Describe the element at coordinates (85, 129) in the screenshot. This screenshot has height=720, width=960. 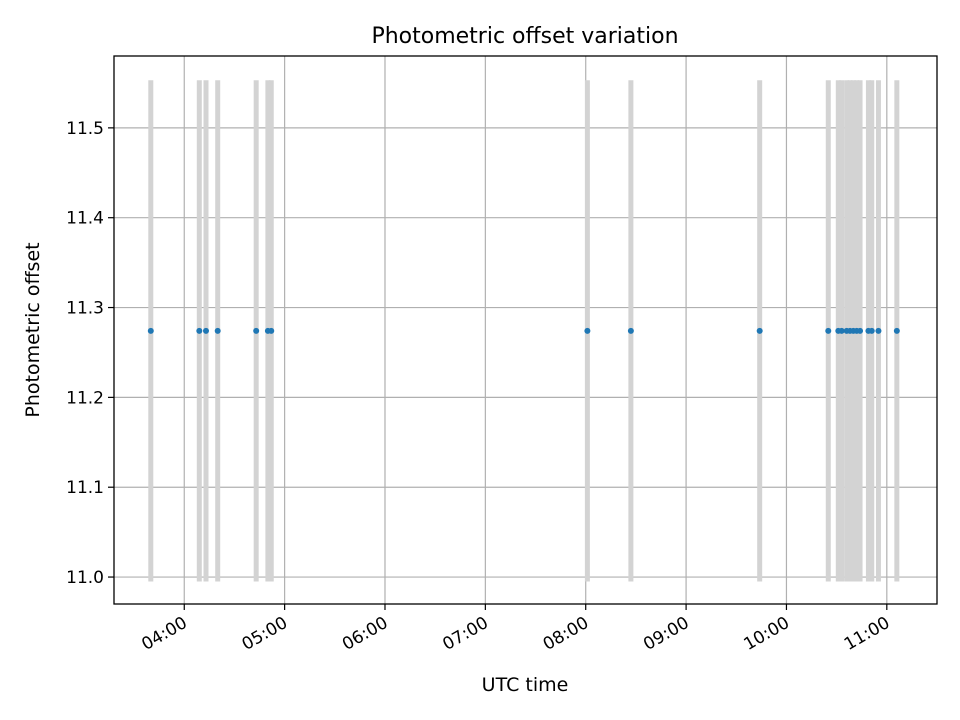
I see `y-tick-label: 11.5` at that location.